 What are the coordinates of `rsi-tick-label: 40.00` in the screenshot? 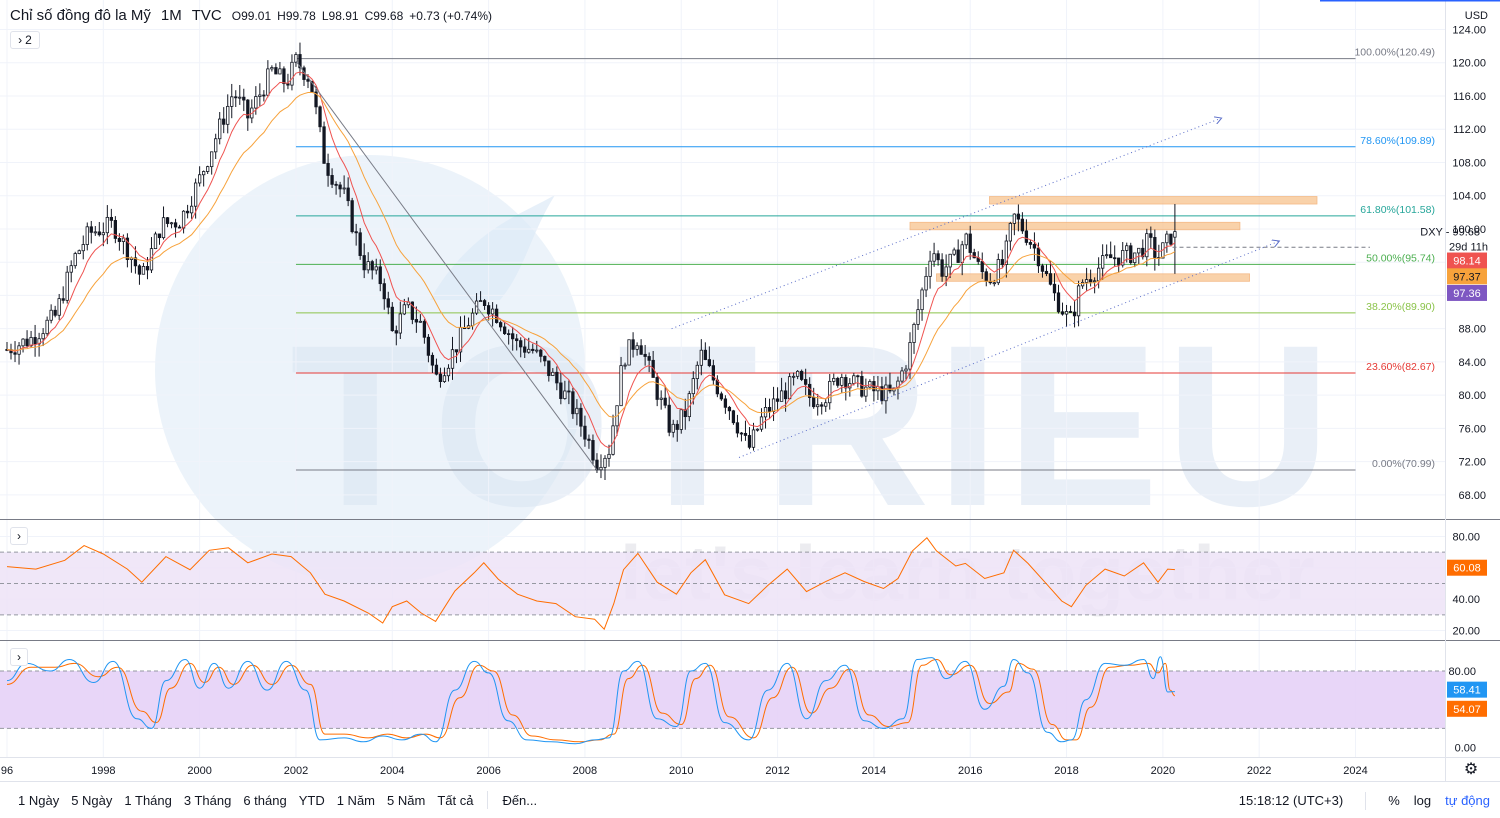 It's located at (1466, 600).